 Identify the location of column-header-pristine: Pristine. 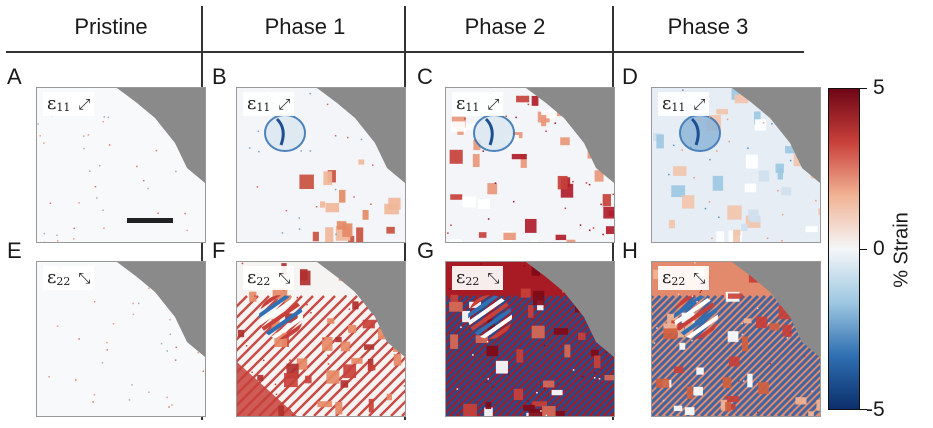
(111, 26).